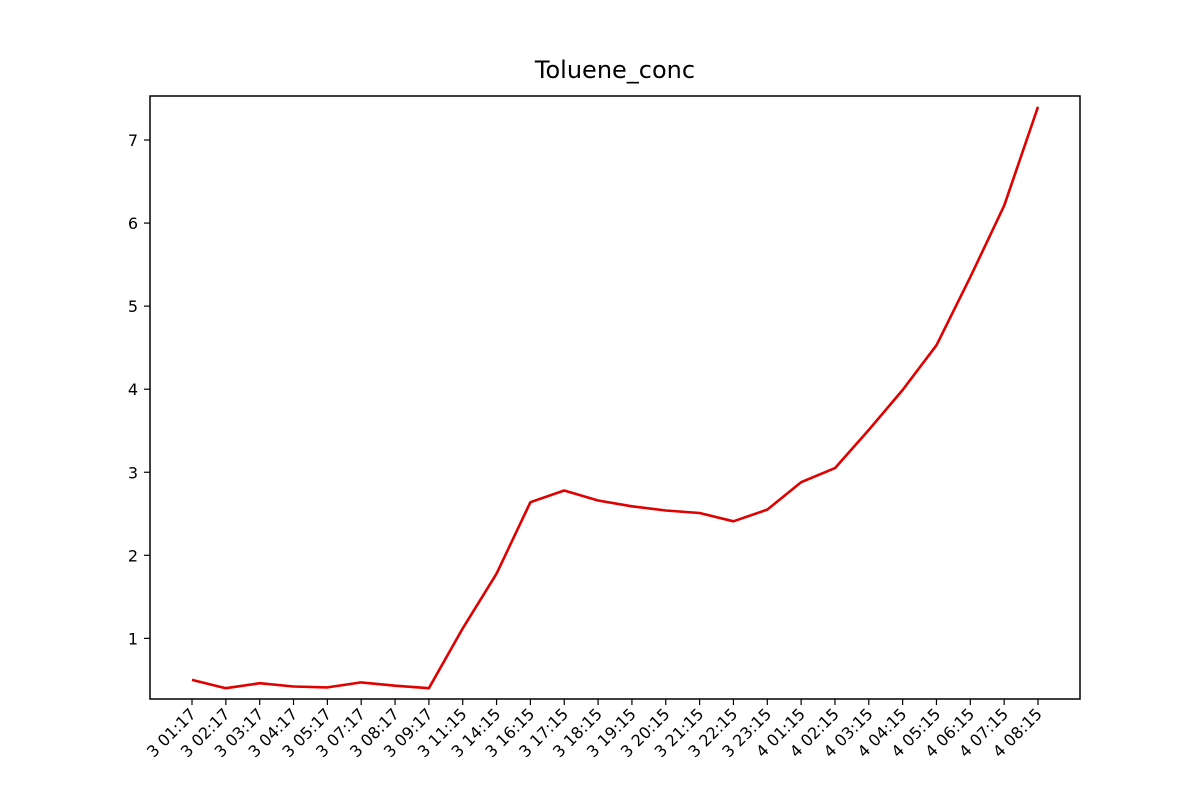  I want to click on y-axis: 1 2 3 4 5 6 7, so click(139, 389).